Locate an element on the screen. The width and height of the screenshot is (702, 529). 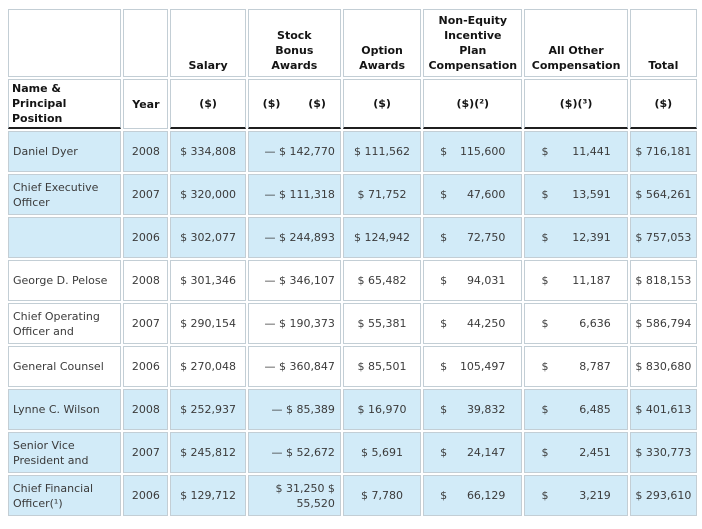
salary-cell: $ 302,077 is located at coordinates (208, 237).